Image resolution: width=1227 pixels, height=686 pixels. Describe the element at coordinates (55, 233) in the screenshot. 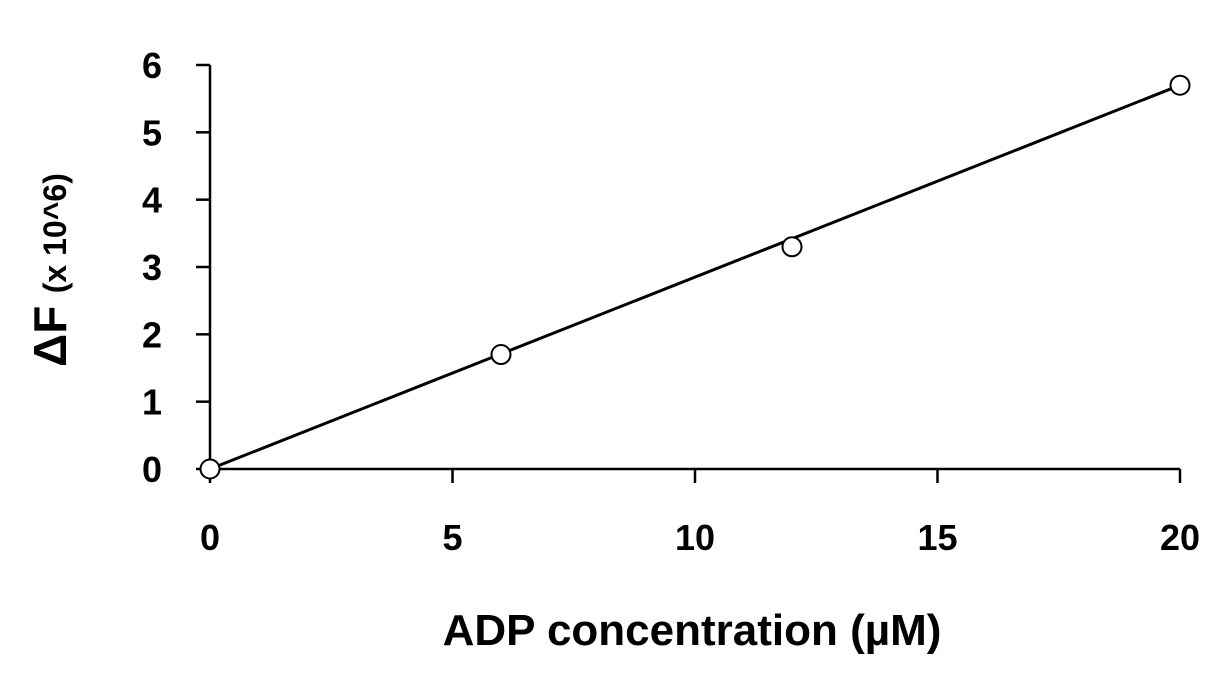

I see `y-axis-title-unit: (x 10^6)` at that location.